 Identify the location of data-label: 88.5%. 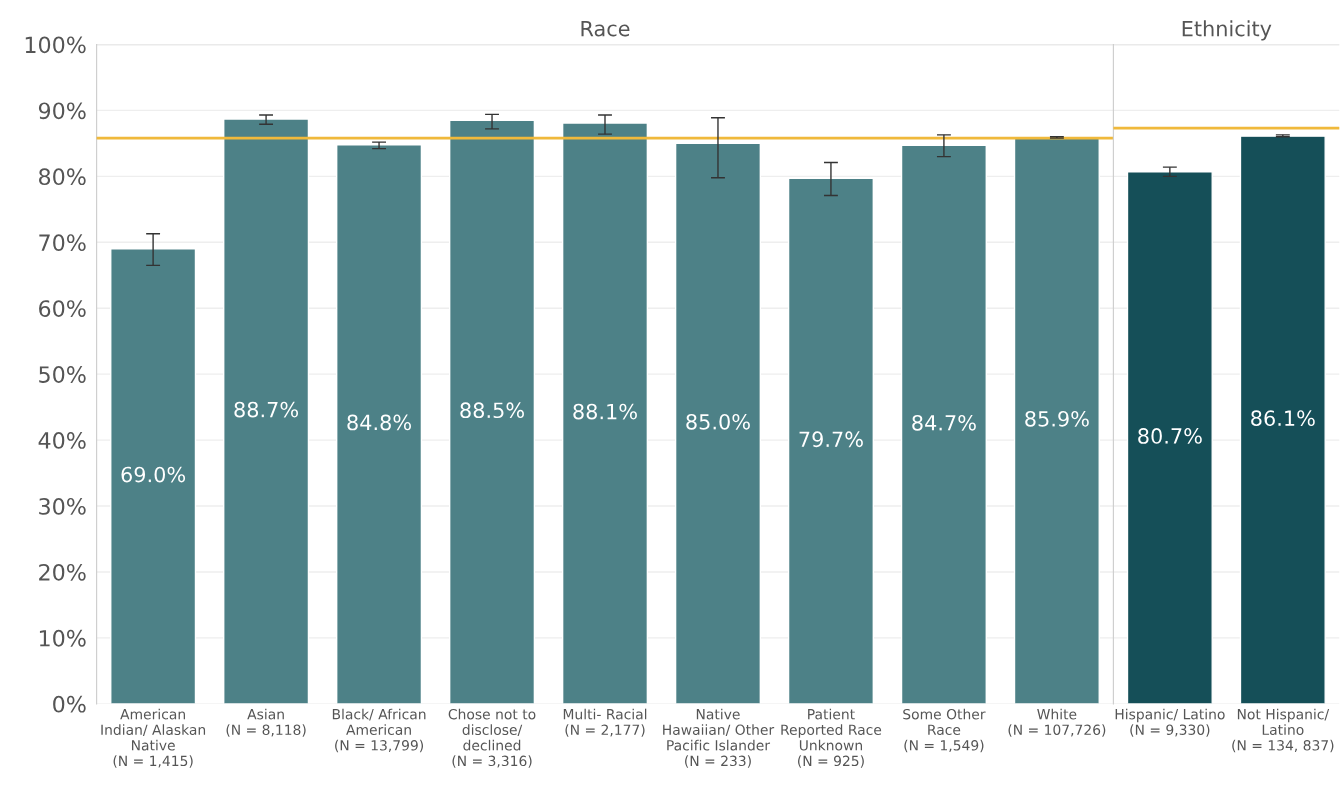
(492, 410).